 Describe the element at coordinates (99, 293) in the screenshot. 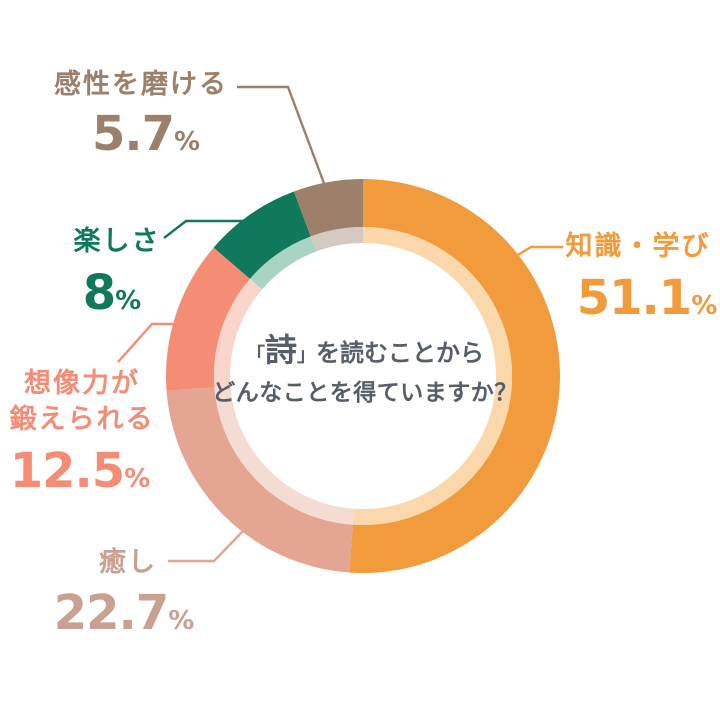

I see `value-number: 8` at that location.